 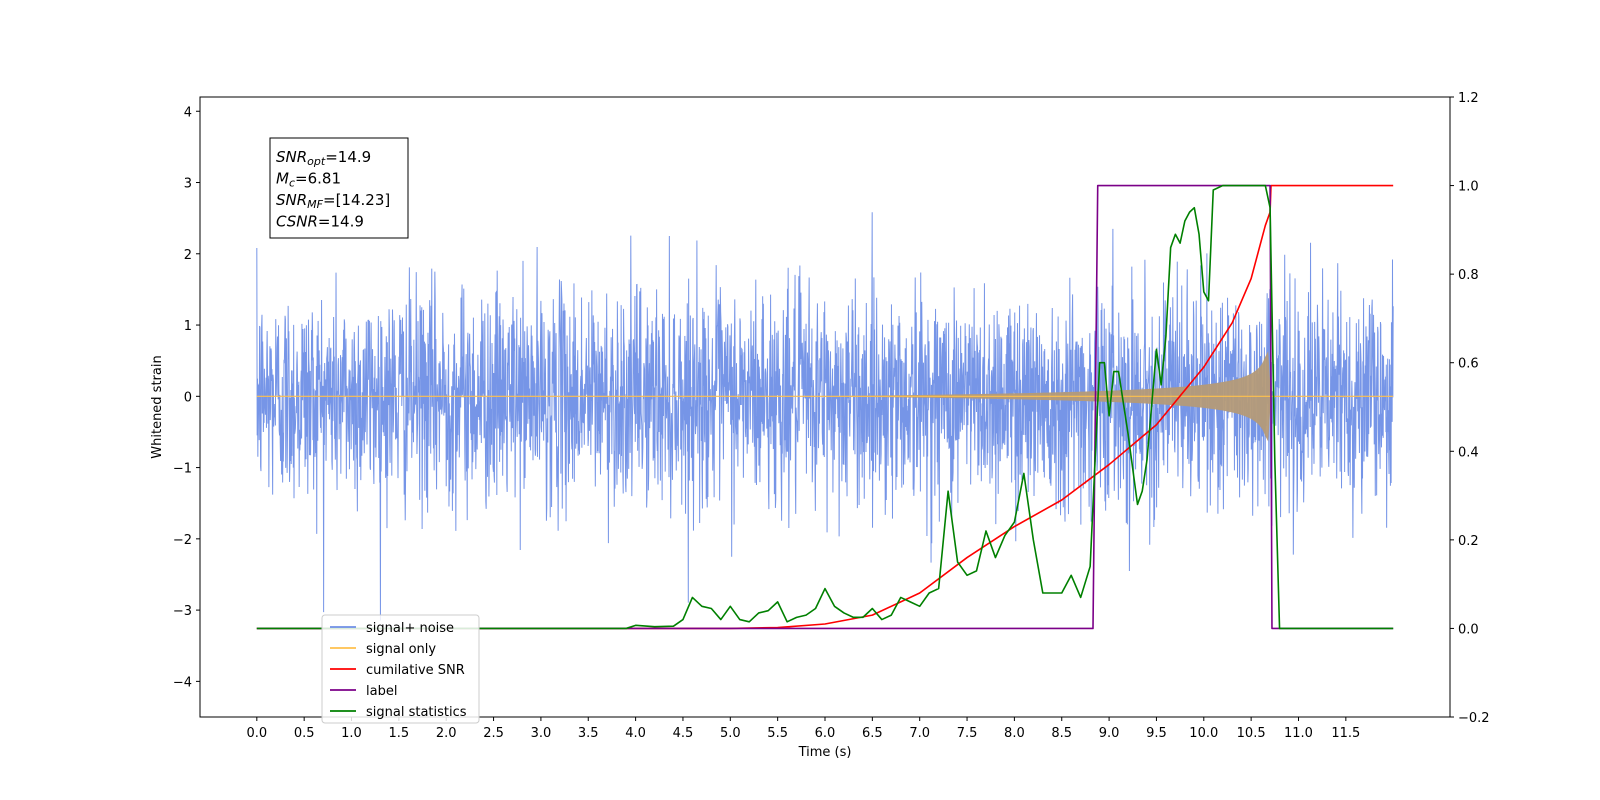 I want to click on x-tick-label: 9.0, so click(x=1109, y=733).